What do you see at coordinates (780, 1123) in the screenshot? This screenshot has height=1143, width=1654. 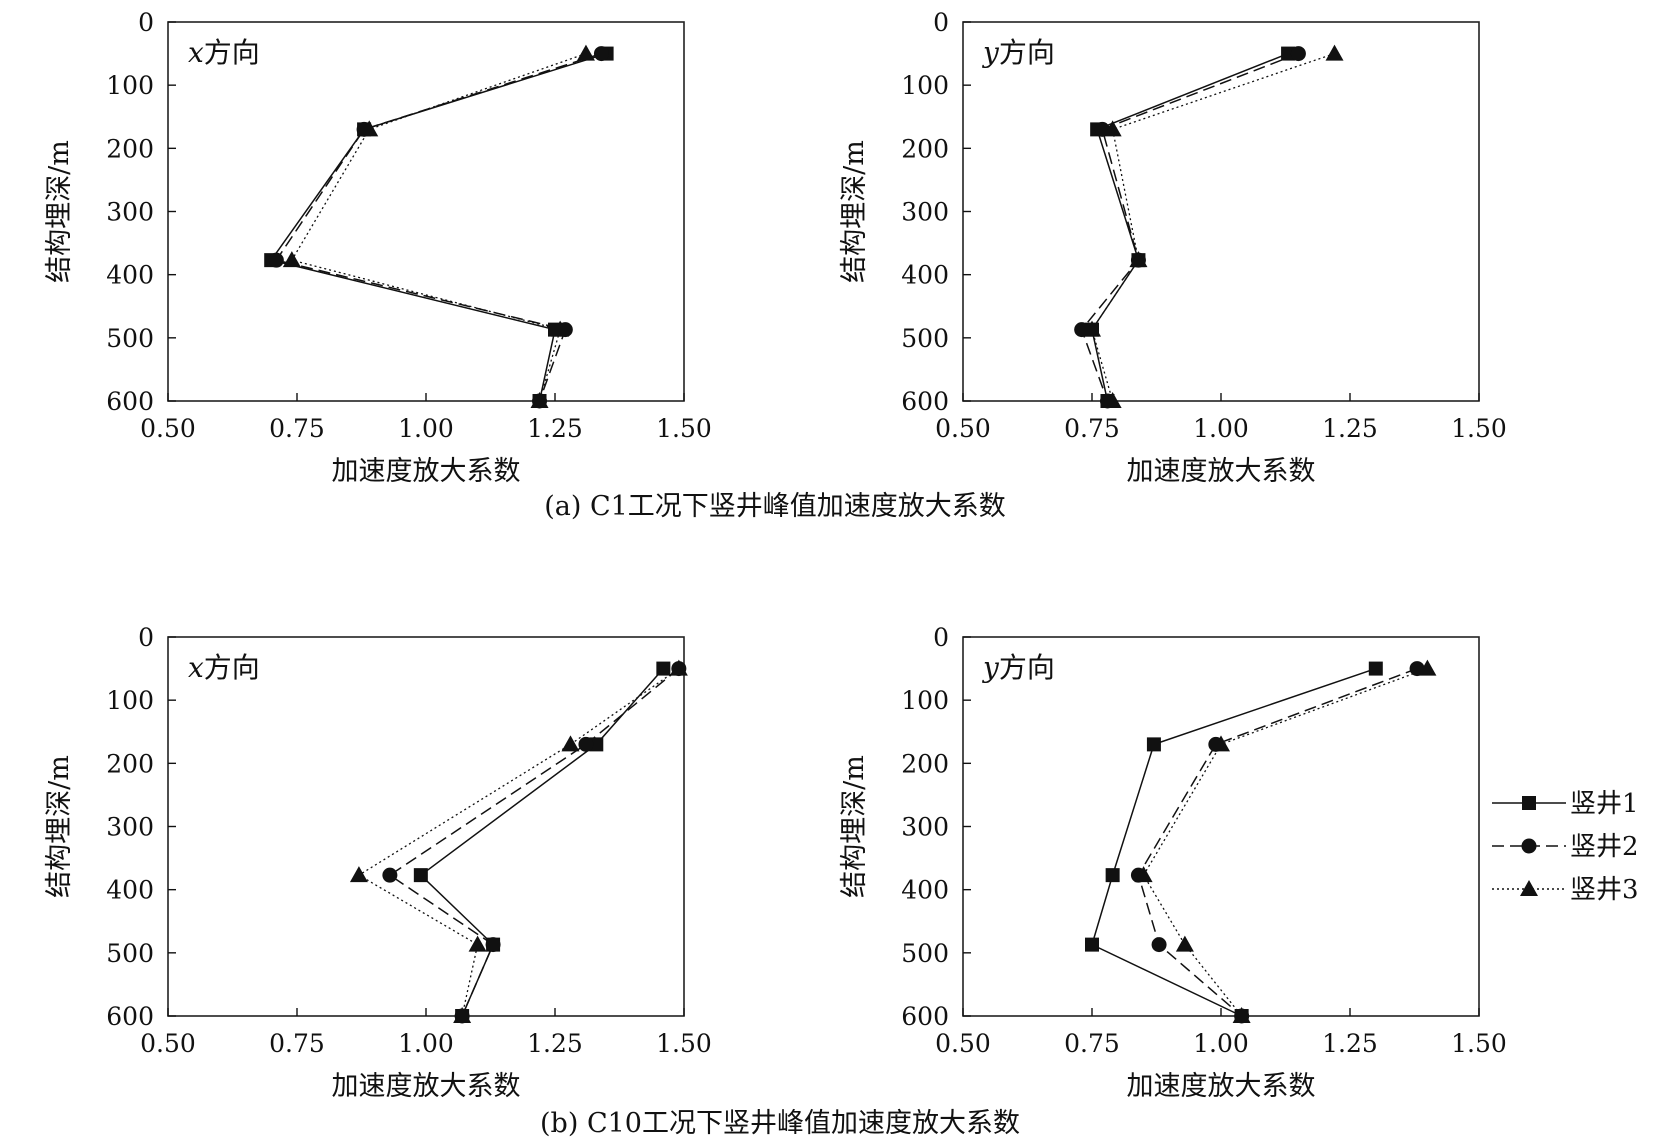 I see `caption-b: (b) C10工况下竖井峰值加速度放大系数` at bounding box center [780, 1123].